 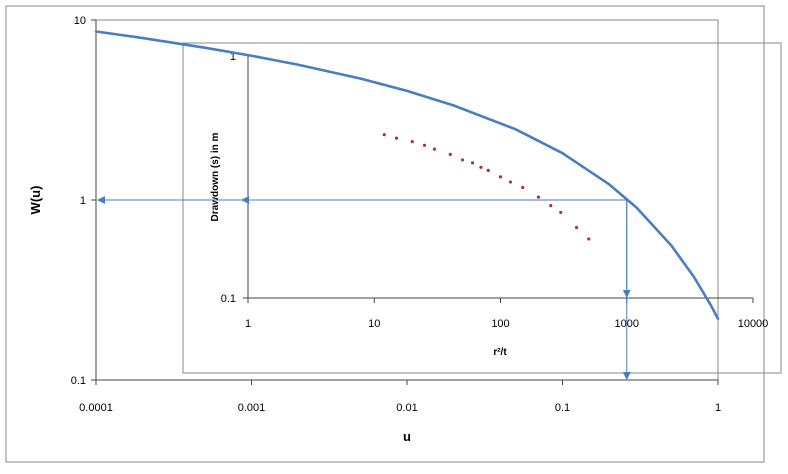 What do you see at coordinates (96, 408) in the screenshot?
I see `outer-x-tick-label: 0.0001` at bounding box center [96, 408].